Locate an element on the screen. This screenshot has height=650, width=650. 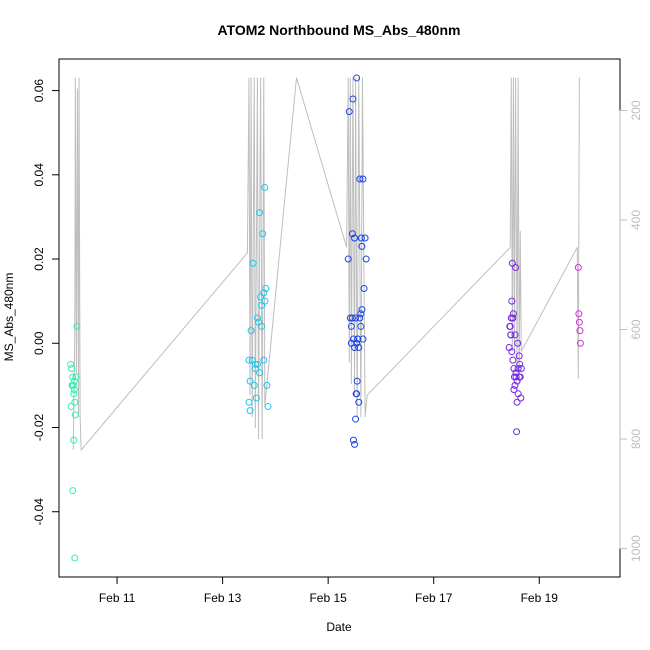
y-tick-label: 0.06 is located at coordinates (39, 91).